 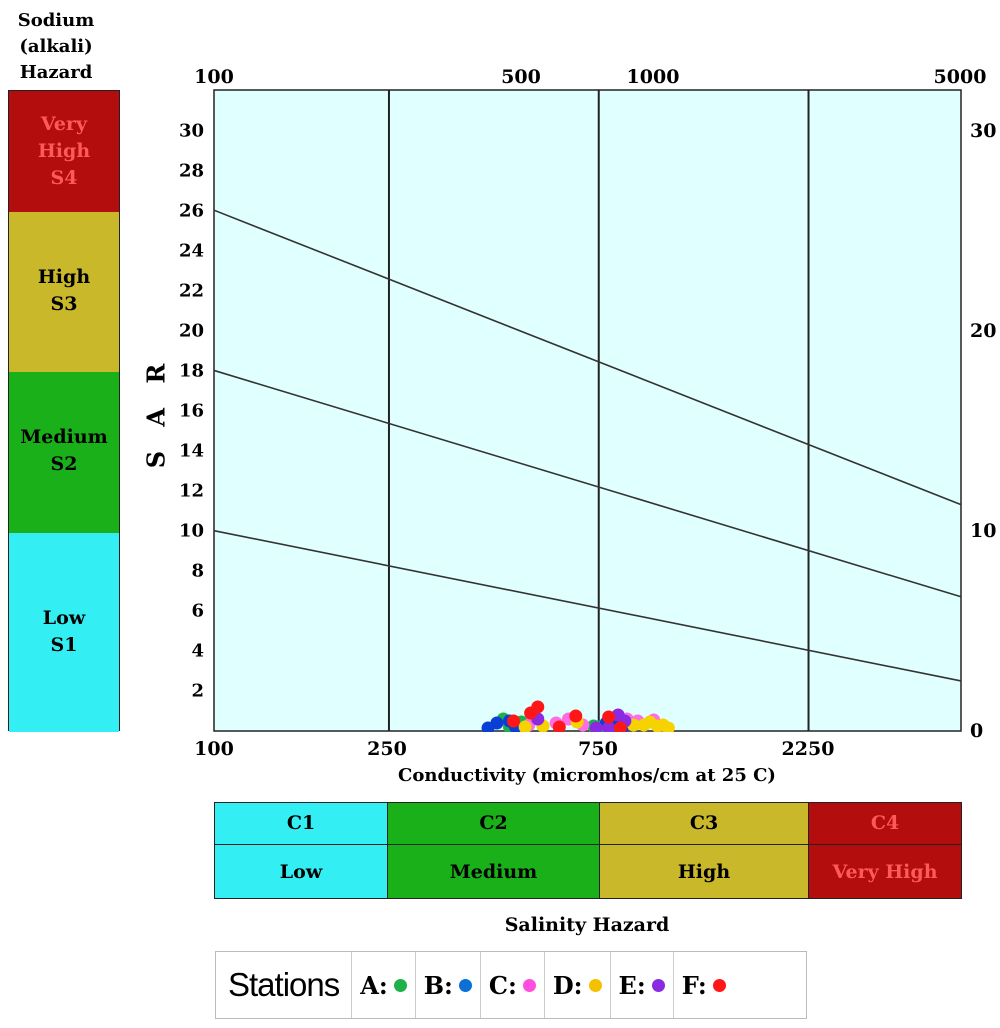 I want to click on salinity-label-very-high: Very High, so click(x=885, y=871).